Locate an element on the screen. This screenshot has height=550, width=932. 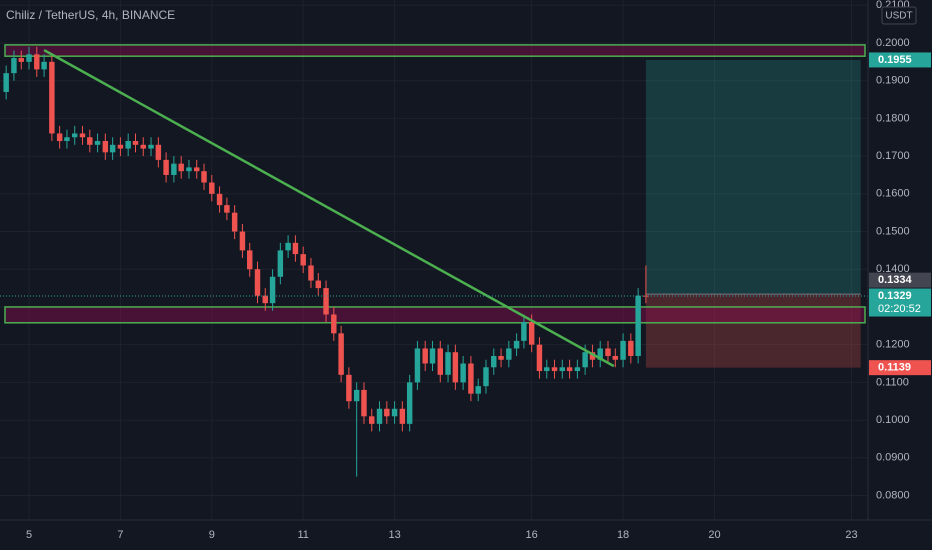
y-tick-label: 0.1400 is located at coordinates (893, 269).